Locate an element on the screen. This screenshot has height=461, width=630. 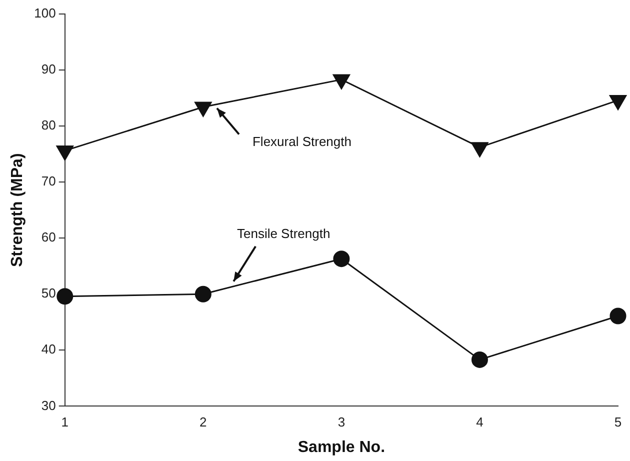
y-tick-label: 60 is located at coordinates (48, 237).